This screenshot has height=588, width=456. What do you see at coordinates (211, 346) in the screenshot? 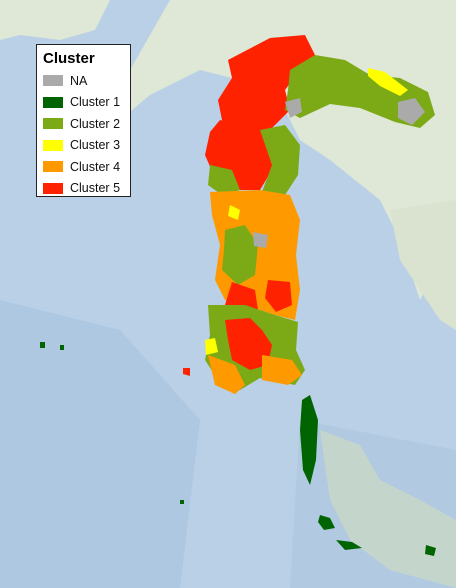
I see `region-cluster-3-south` at bounding box center [211, 346].